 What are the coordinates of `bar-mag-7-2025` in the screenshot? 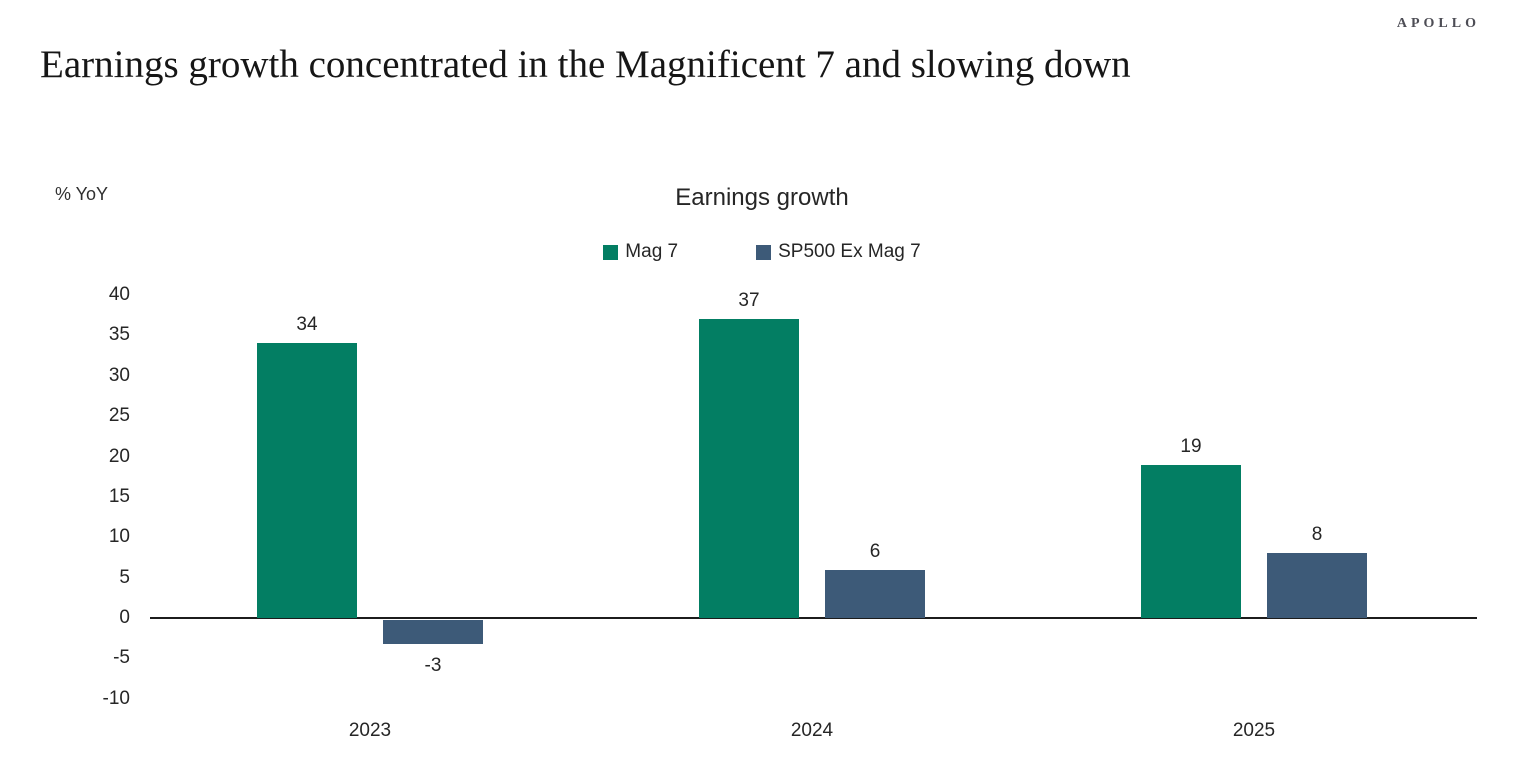 It's located at (1191, 541).